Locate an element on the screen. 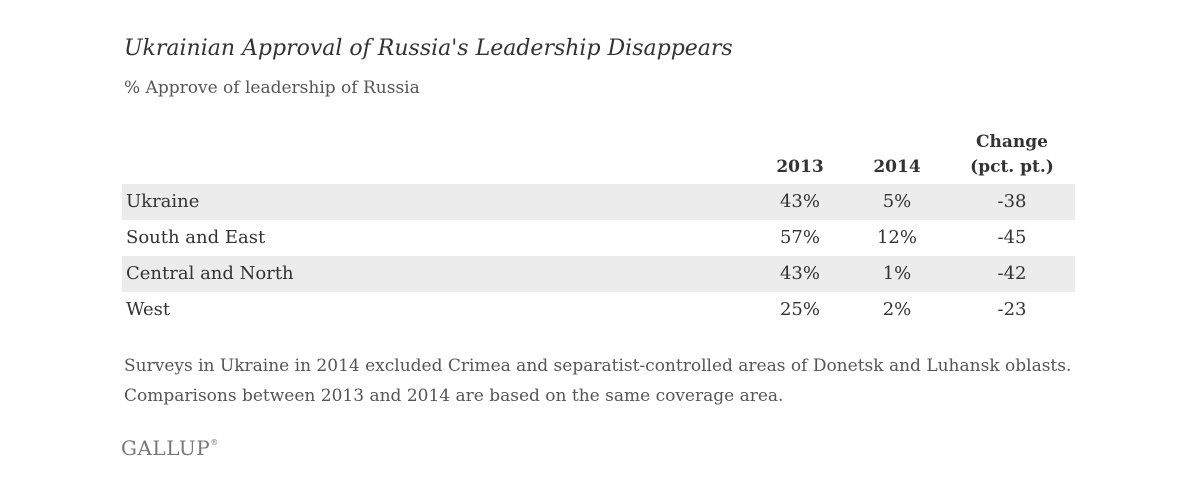 The image size is (1200, 491). header-change-line2: (pct. pt.) is located at coordinates (1012, 167).